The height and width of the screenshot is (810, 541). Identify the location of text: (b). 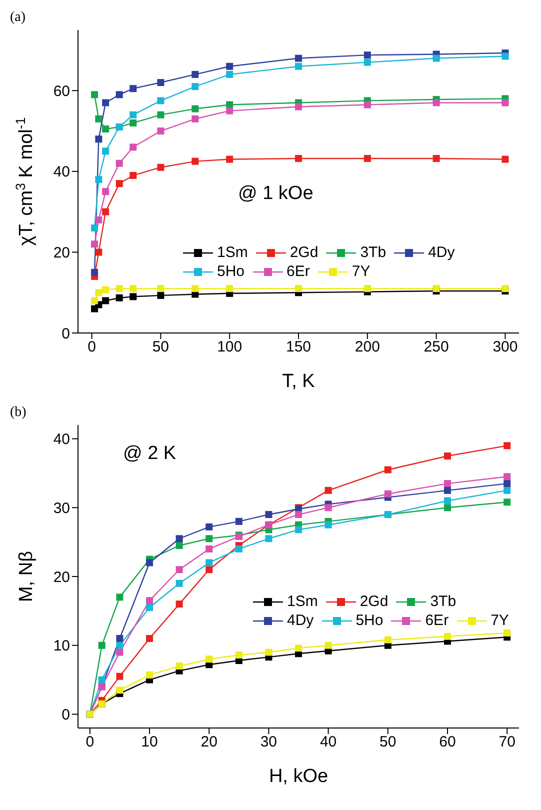
(18, 413).